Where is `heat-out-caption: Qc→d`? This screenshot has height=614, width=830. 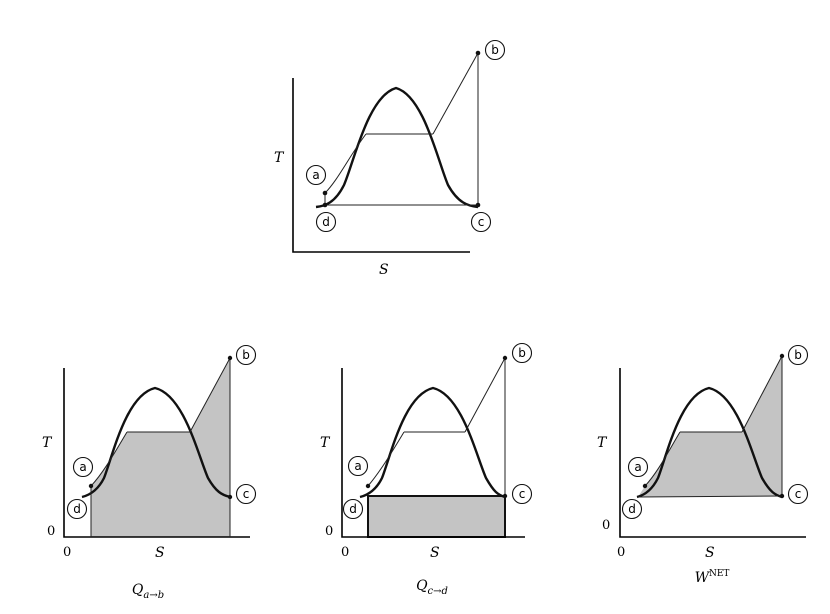 heat-out-caption: Qc→d is located at coordinates (432, 587).